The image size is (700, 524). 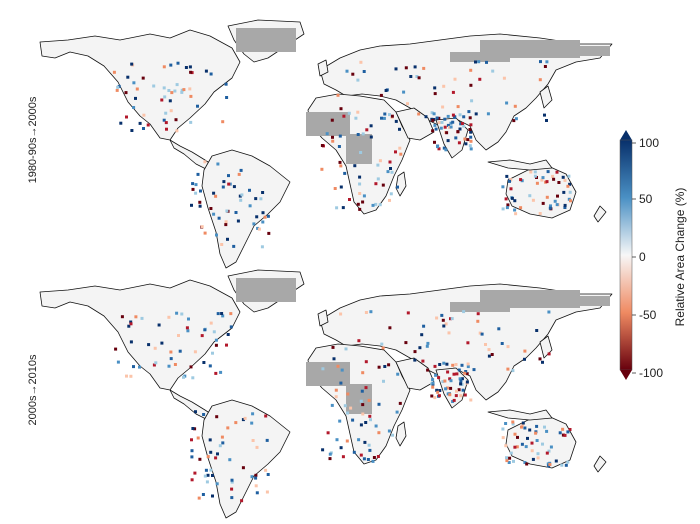 What do you see at coordinates (648, 315) in the screenshot?
I see `colorbar-tick-label: -50` at bounding box center [648, 315].